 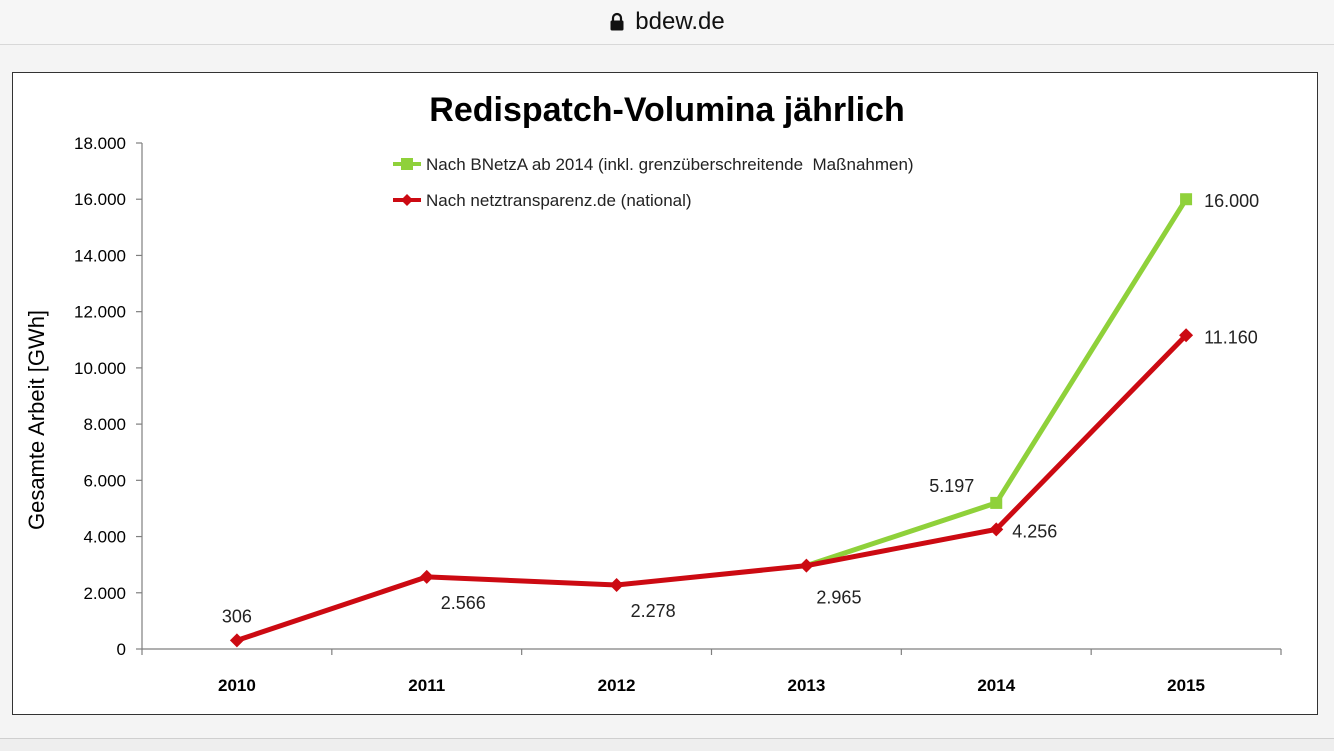 What do you see at coordinates (237, 616) in the screenshot?
I see `data-label: 306` at bounding box center [237, 616].